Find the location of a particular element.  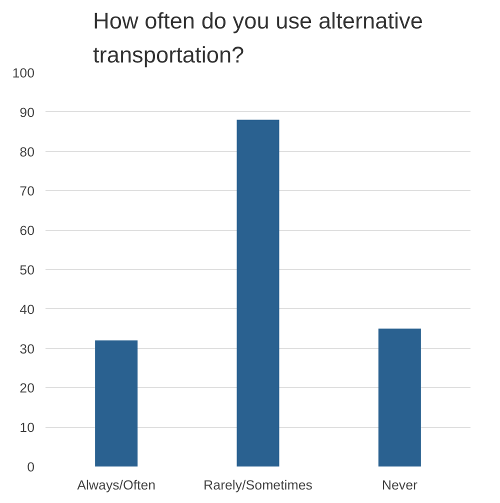

y-tick-label: 60 is located at coordinates (27, 230).